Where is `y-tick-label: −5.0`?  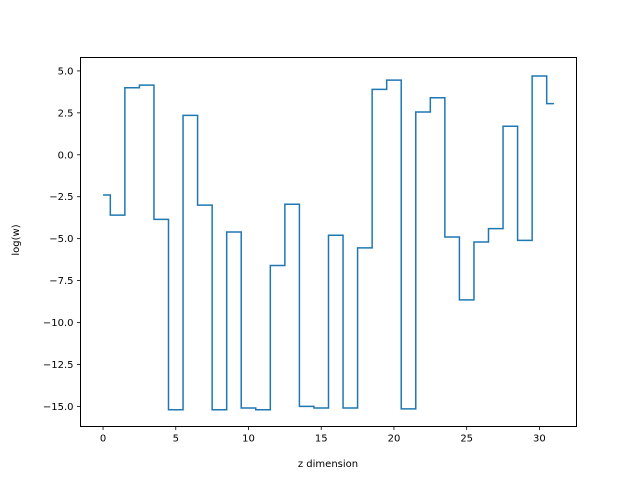
y-tick-label: −5.0 is located at coordinates (61, 239).